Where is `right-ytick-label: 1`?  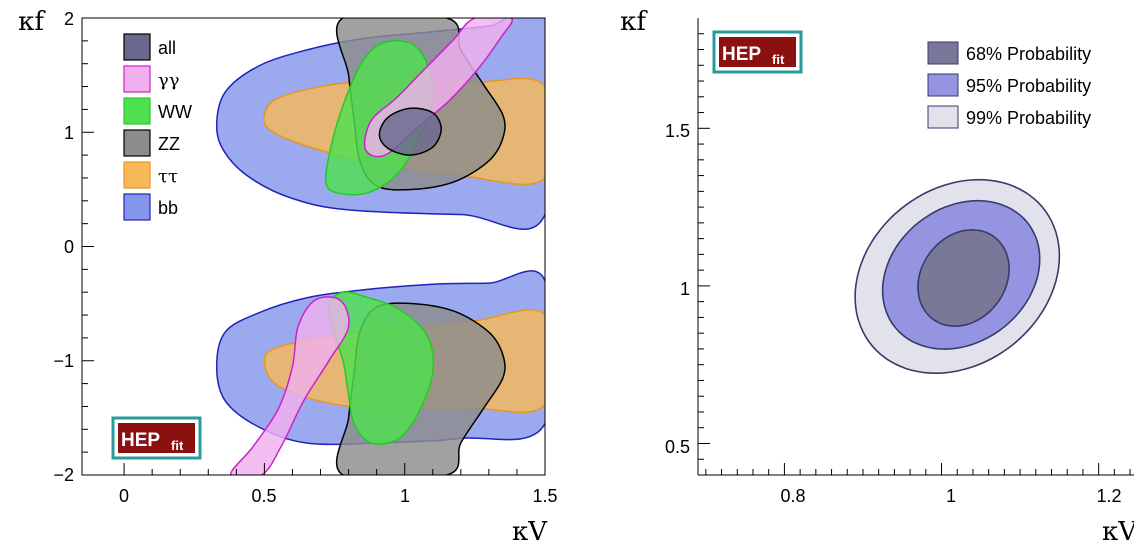 right-ytick-label: 1 is located at coordinates (685, 289).